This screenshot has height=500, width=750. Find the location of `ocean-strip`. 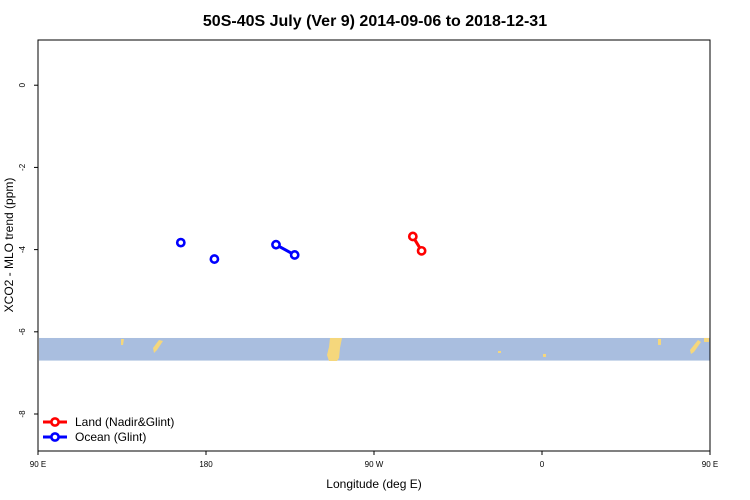

ocean-strip is located at coordinates (374, 349).